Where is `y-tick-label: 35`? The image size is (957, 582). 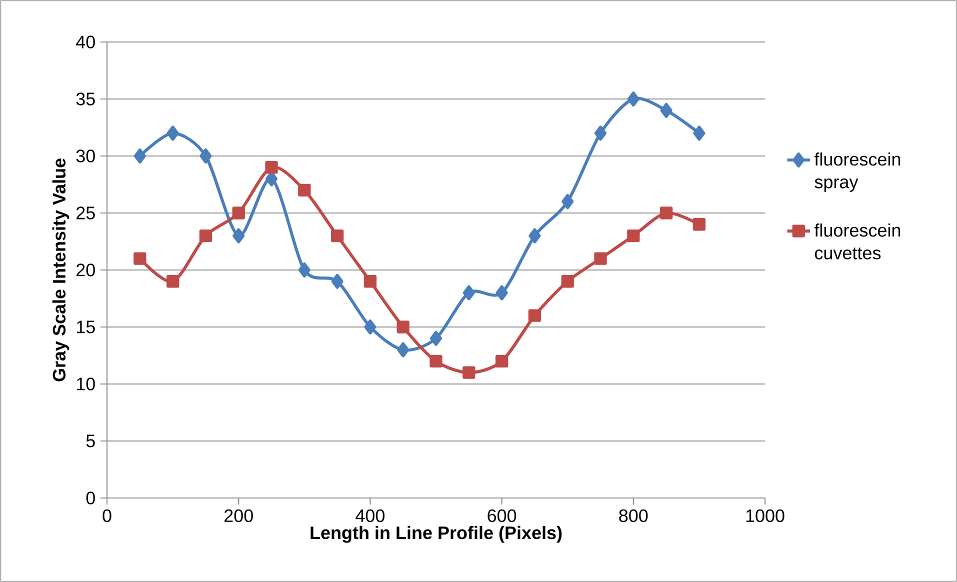 y-tick-label: 35 is located at coordinates (85, 99).